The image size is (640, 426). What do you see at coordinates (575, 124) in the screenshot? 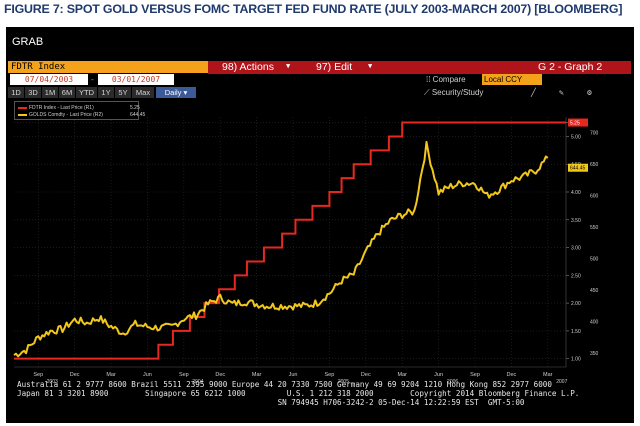
I see `last-value-tag-text: 5.25` at bounding box center [575, 124].